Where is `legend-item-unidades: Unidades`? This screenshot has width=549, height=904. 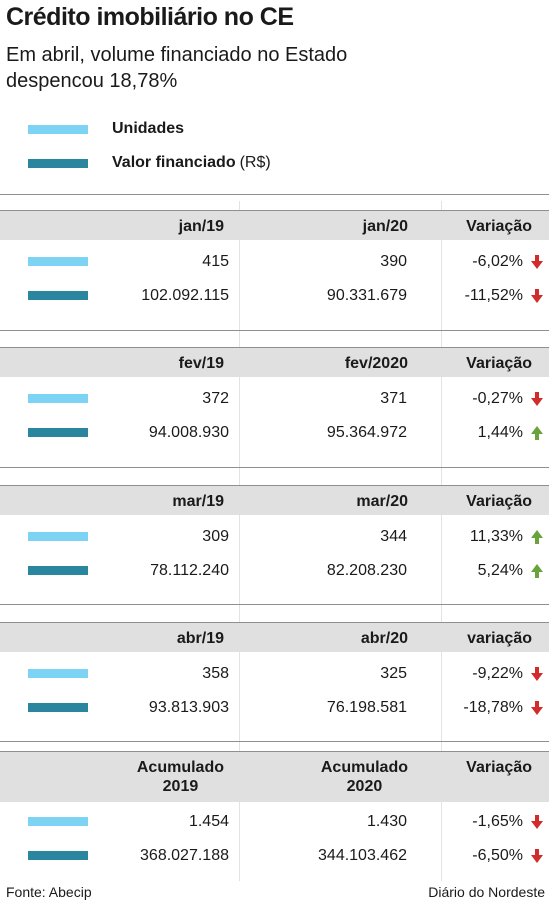 legend-item-unidades: Unidades is located at coordinates (106, 129).